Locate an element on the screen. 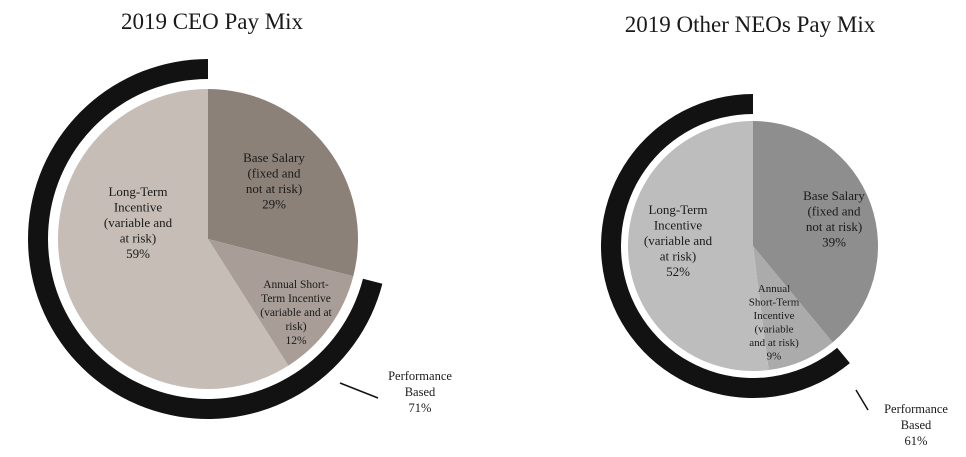 This screenshot has height=457, width=966. slice-label-line: and at risk) is located at coordinates (774, 343).